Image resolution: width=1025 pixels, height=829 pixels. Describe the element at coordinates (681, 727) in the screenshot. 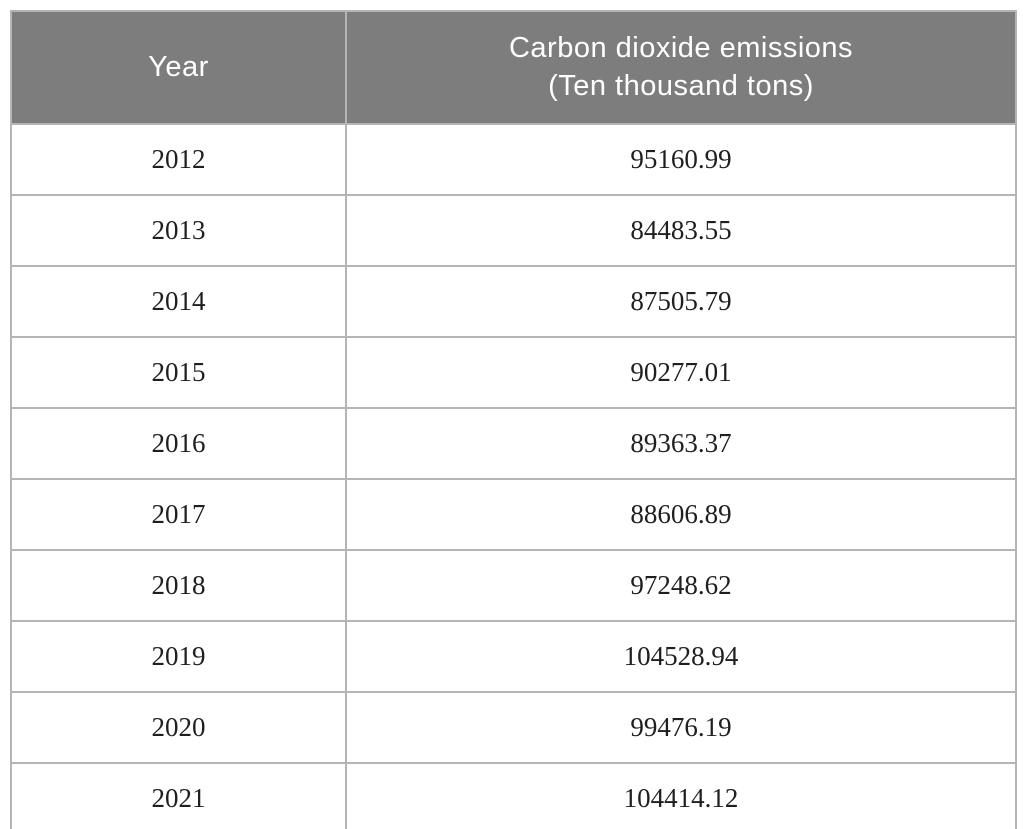

I see `emissions-cell: 99476.19` at that location.